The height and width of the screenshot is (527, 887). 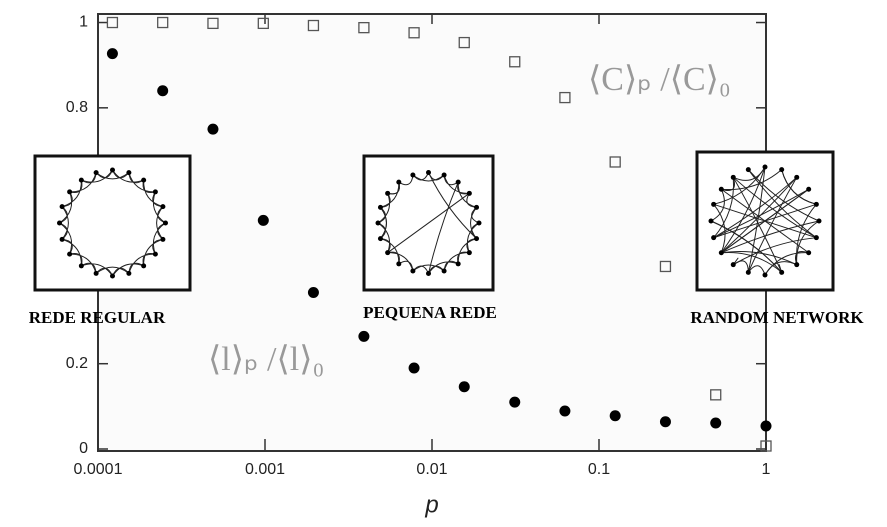 What do you see at coordinates (83, 448) in the screenshot?
I see `y-tick-label: 0` at bounding box center [83, 448].